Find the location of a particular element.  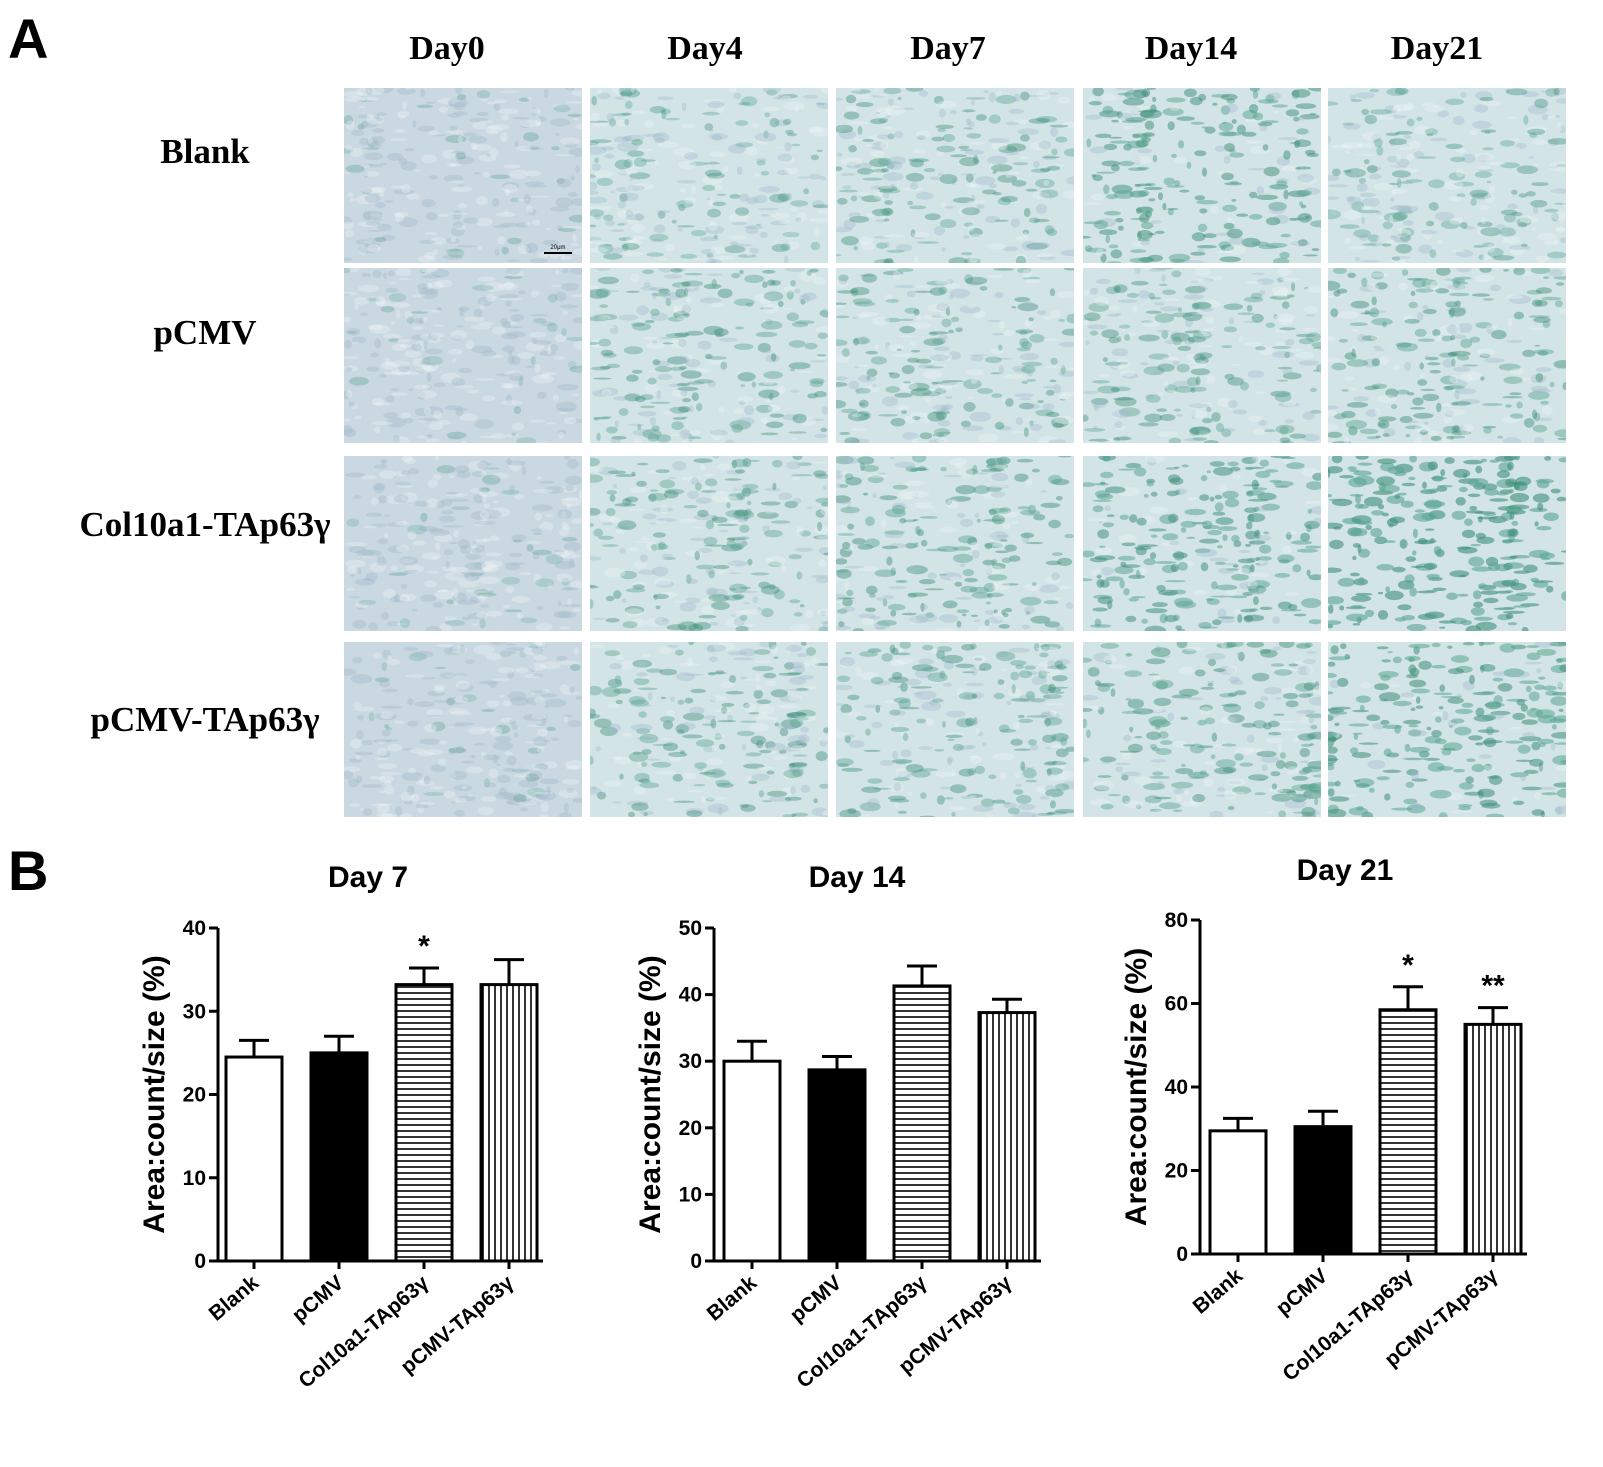

panel-b-letter: B is located at coordinates (28, 870).